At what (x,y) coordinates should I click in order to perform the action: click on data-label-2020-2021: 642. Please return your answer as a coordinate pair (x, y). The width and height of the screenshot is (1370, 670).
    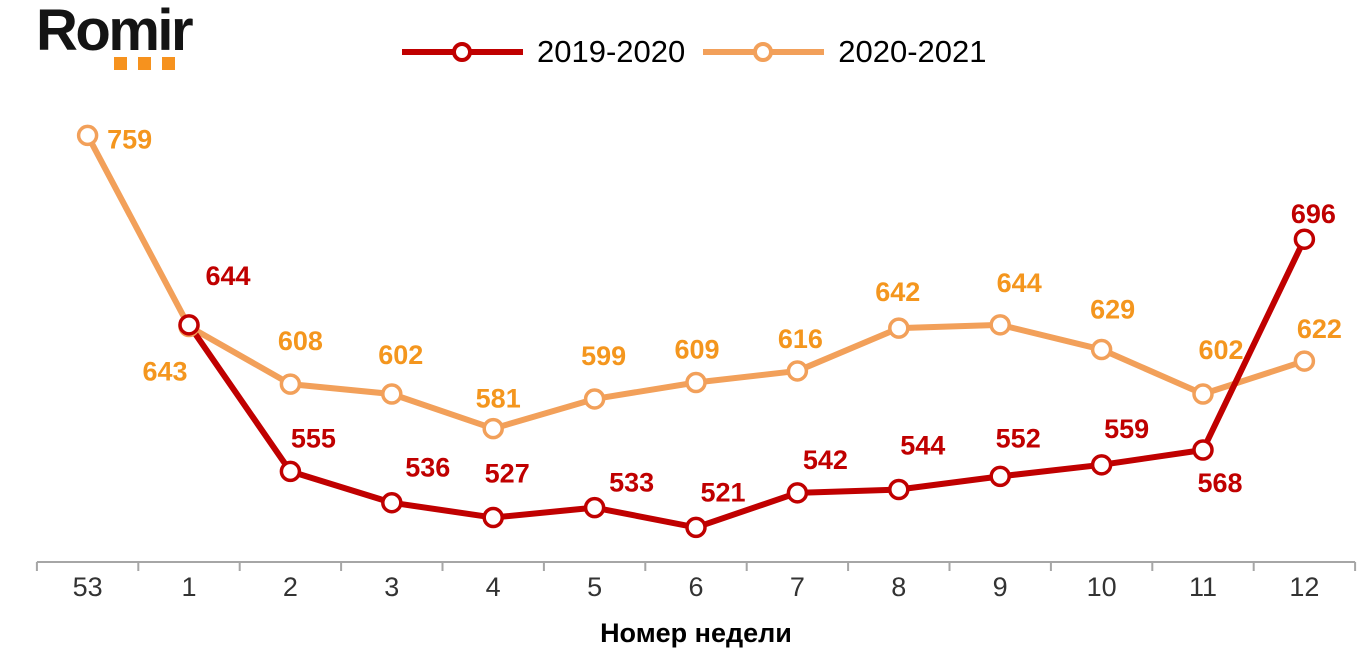
    Looking at the image, I should click on (897, 292).